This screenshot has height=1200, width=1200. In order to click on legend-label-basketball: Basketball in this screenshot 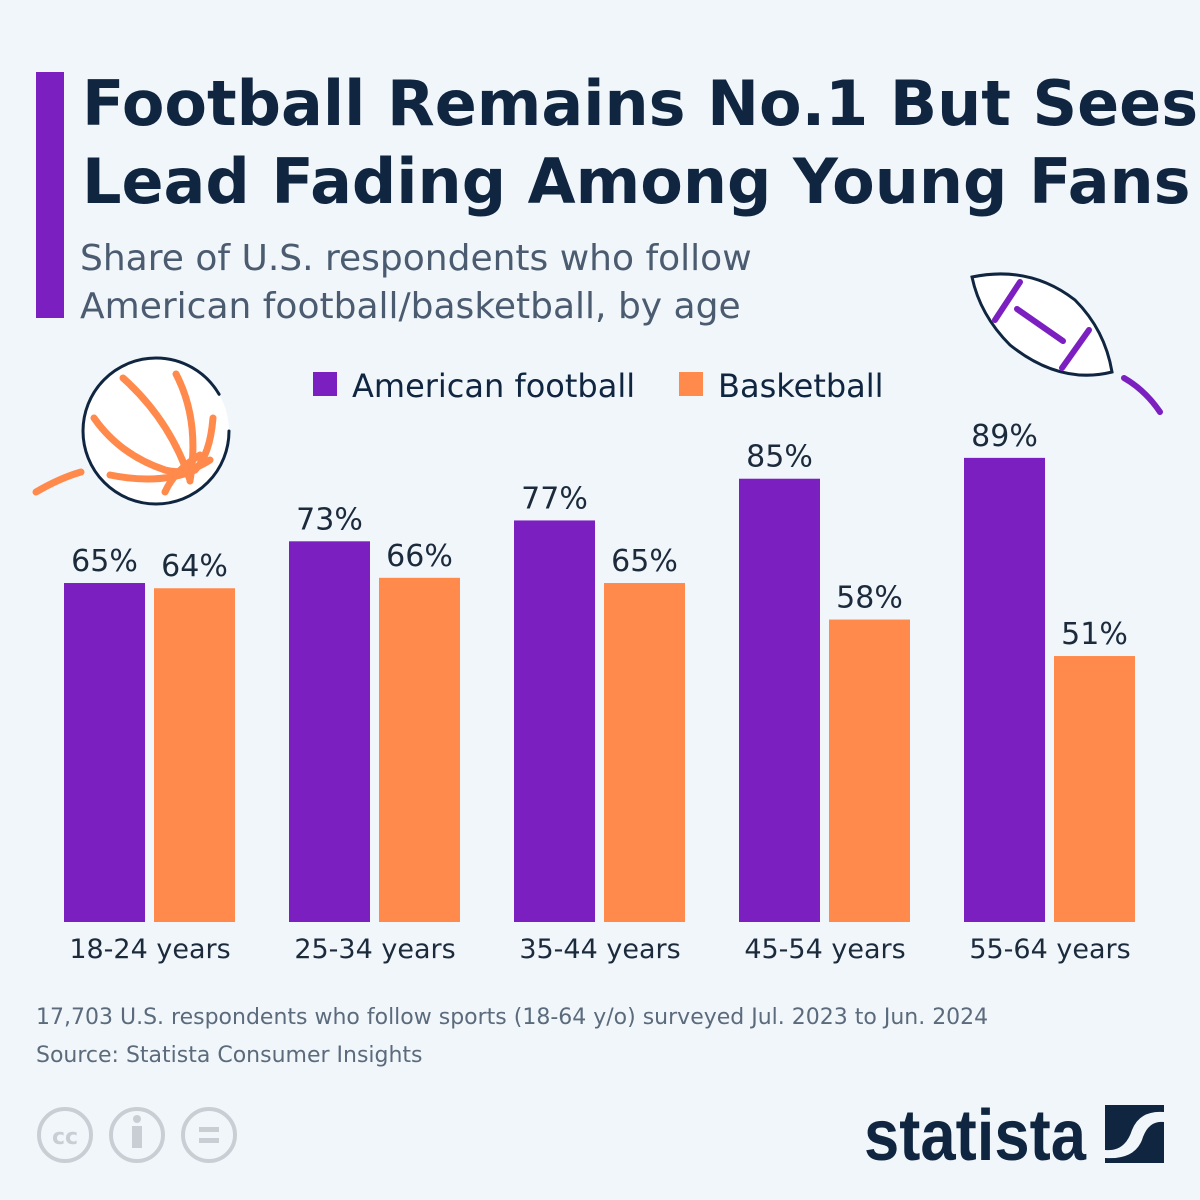, I will do `click(801, 386)`.